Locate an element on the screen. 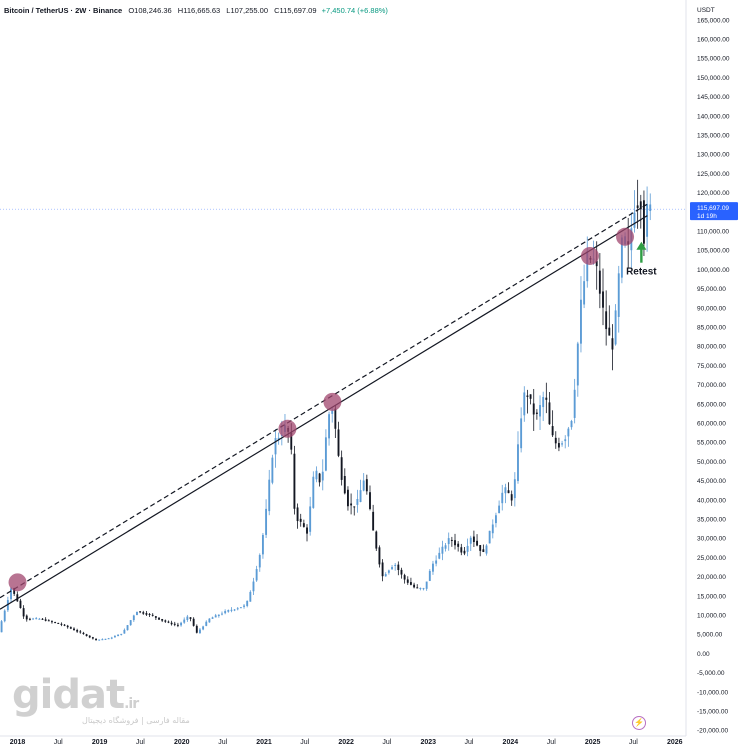 The width and height of the screenshot is (740, 753). y-tick-label: 80,000.00 is located at coordinates (711, 347).